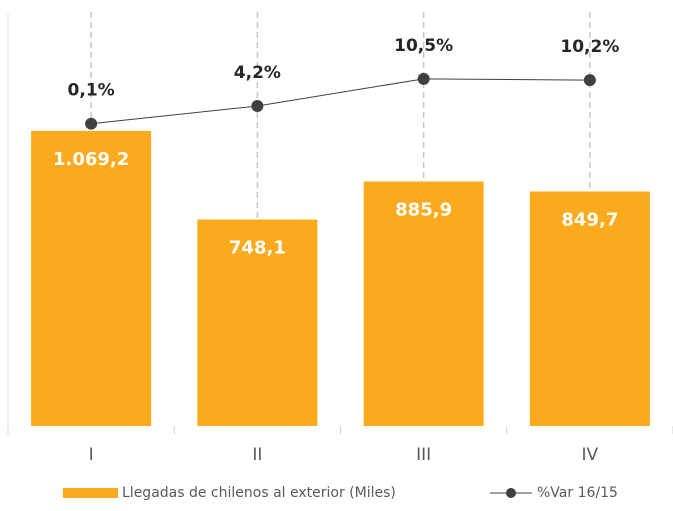 Image resolution: width=673 pixels, height=511 pixels. I want to click on legend-marker, so click(511, 493).